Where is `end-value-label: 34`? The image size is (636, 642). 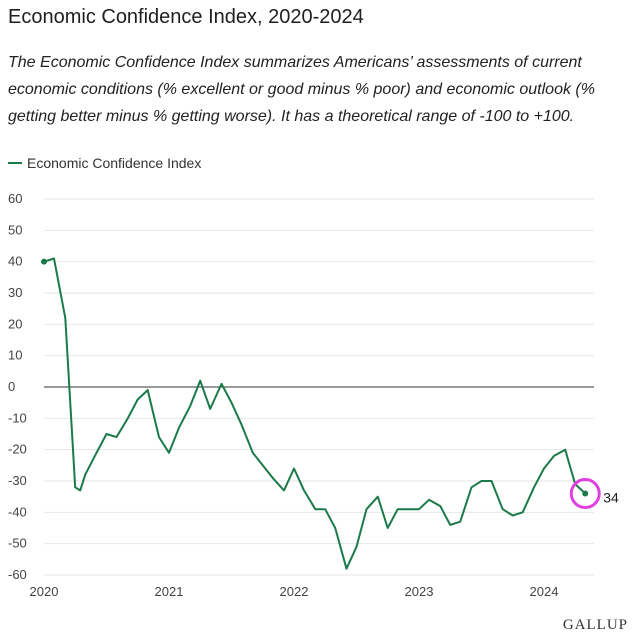 end-value-label: 34 is located at coordinates (611, 498).